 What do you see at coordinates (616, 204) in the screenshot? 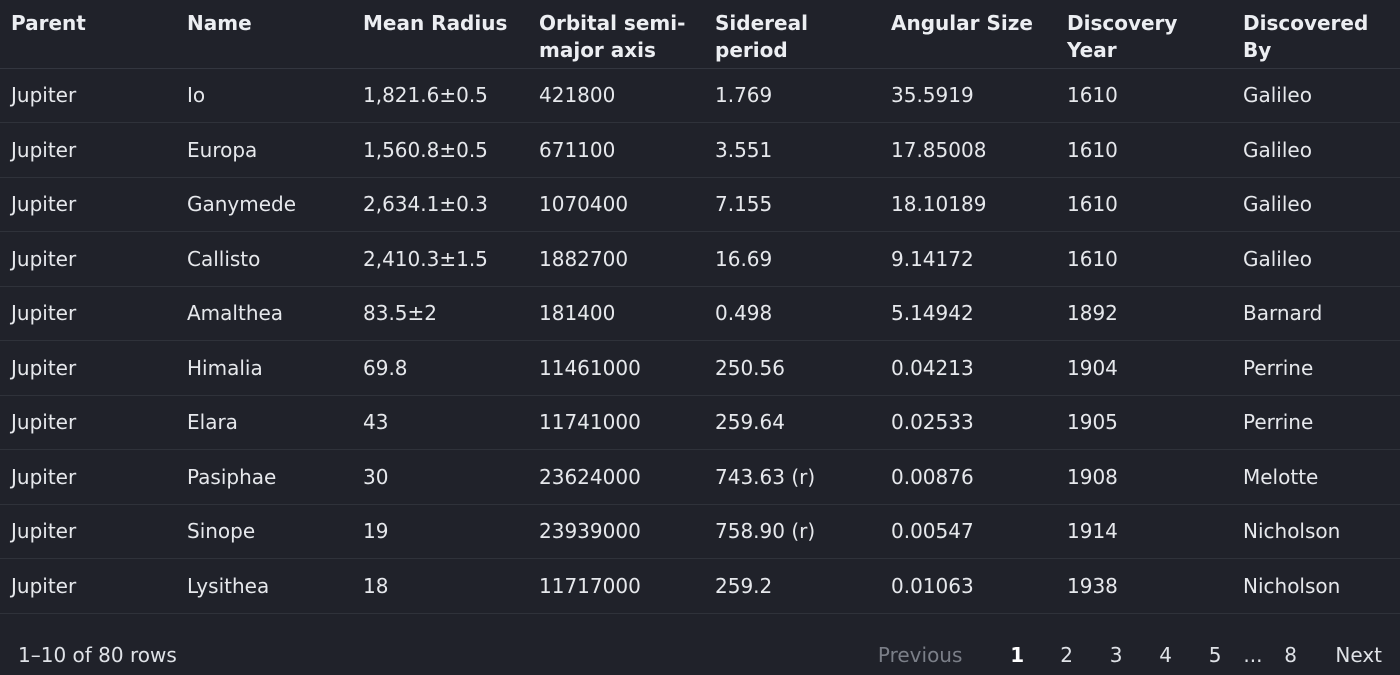
I see `cell-orbital-axis: 1070400` at bounding box center [616, 204].